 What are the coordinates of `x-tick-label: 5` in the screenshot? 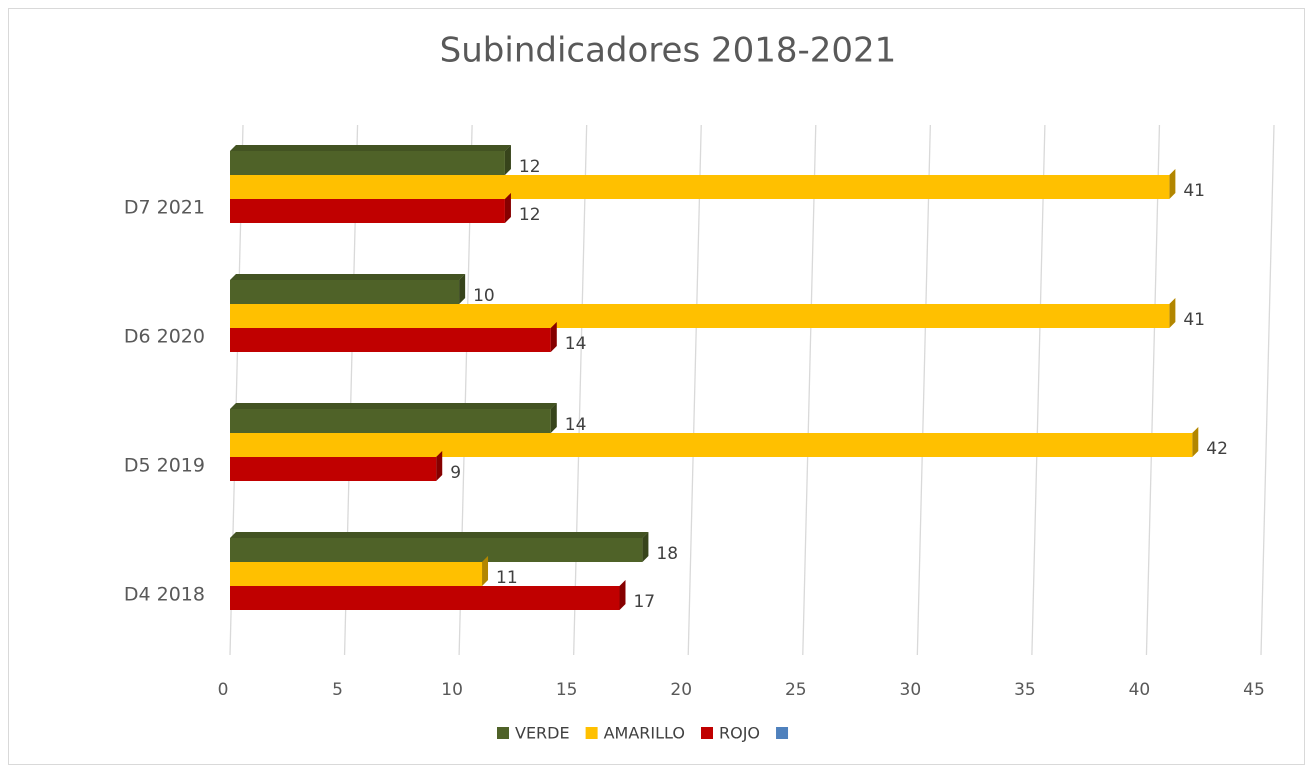 It's located at (337, 690).